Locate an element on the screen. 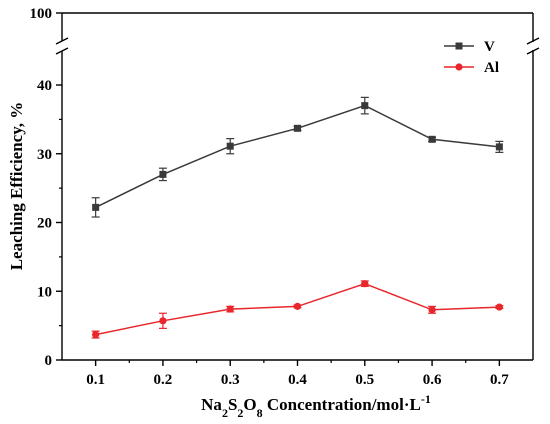  y-tick-label: 20 is located at coordinates (44, 224).